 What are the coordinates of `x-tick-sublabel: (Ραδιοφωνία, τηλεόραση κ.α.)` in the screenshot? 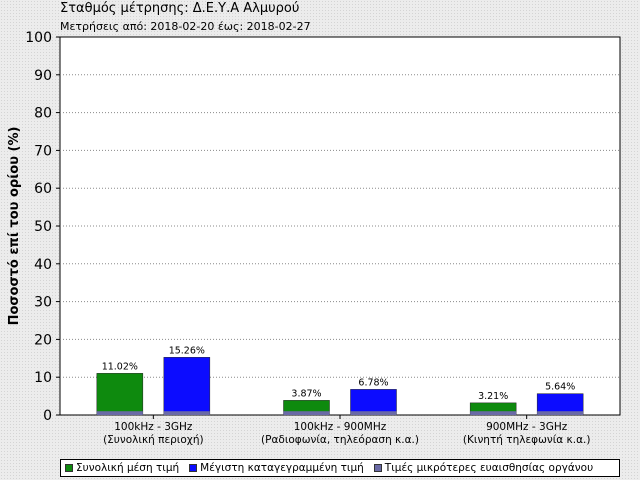 It's located at (340, 440).